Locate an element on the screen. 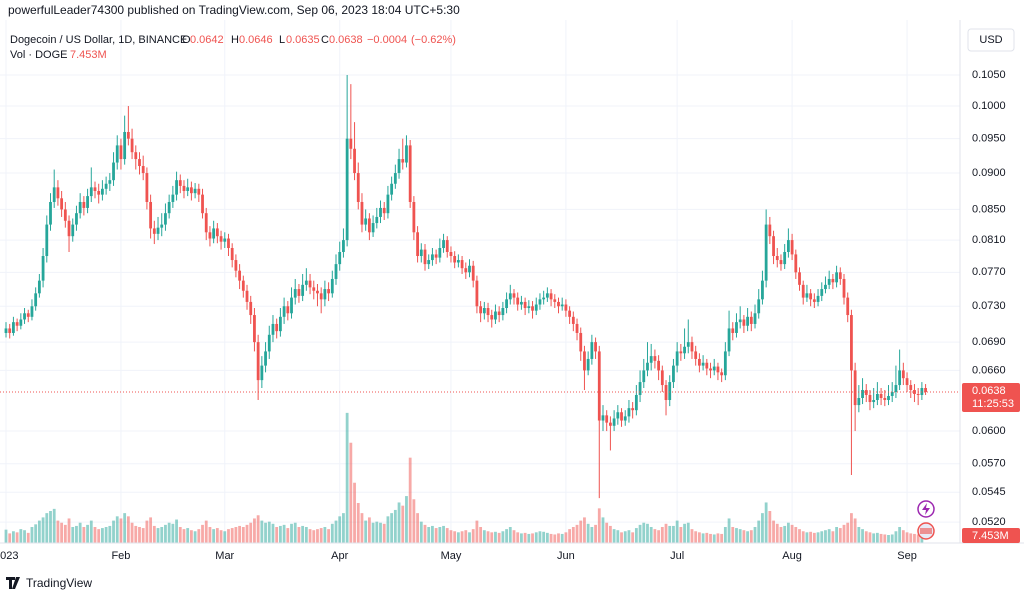 This screenshot has height=601, width=1024. y-tick-label: 0.0690 is located at coordinates (989, 342).